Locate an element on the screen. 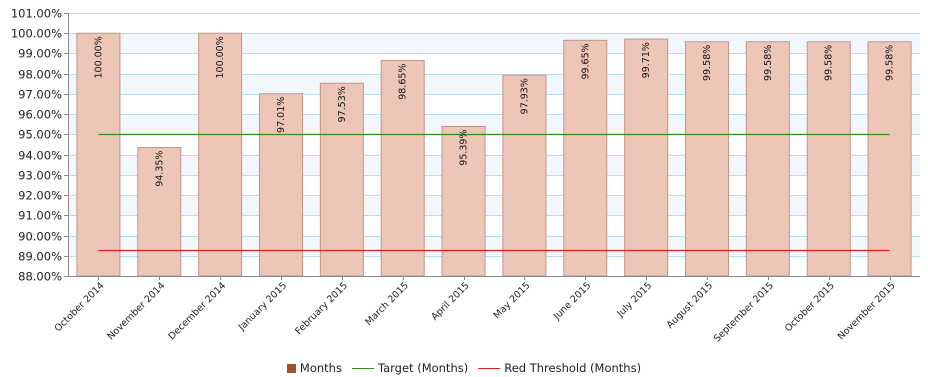 The width and height of the screenshot is (928, 377). x-tick-label: March 2015 is located at coordinates (386, 303).